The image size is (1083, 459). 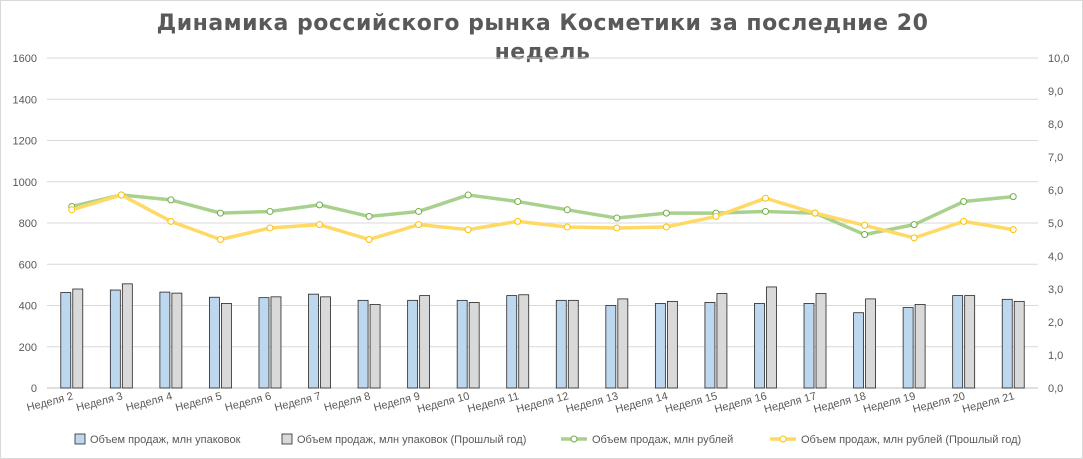 I want to click on left-axis-tick-label: 600, so click(x=28, y=265).